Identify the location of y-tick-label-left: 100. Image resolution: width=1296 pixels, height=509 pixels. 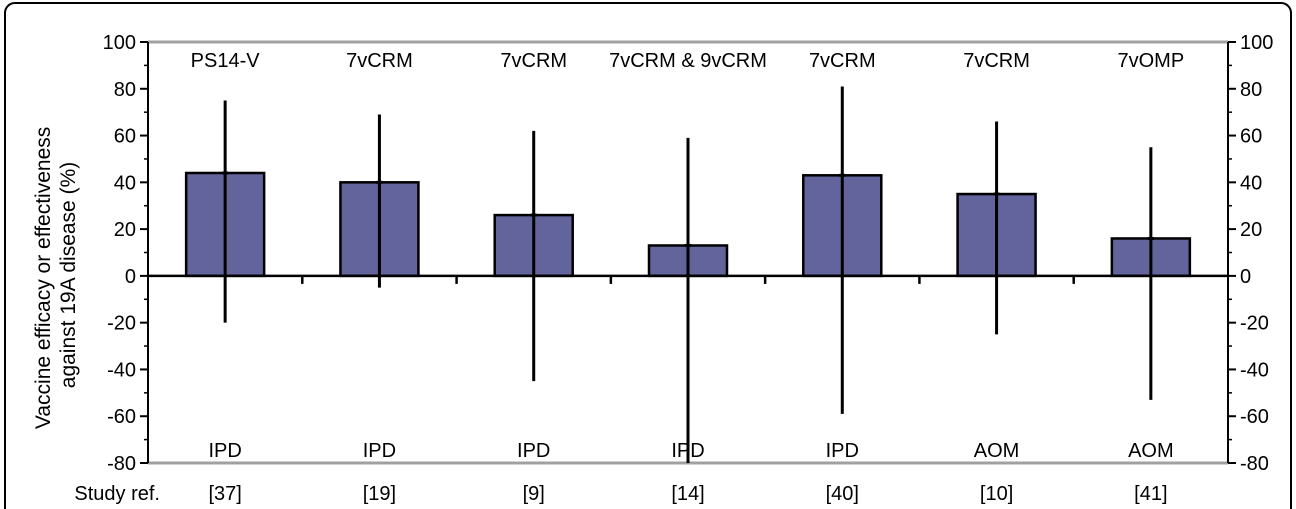
(119, 43).